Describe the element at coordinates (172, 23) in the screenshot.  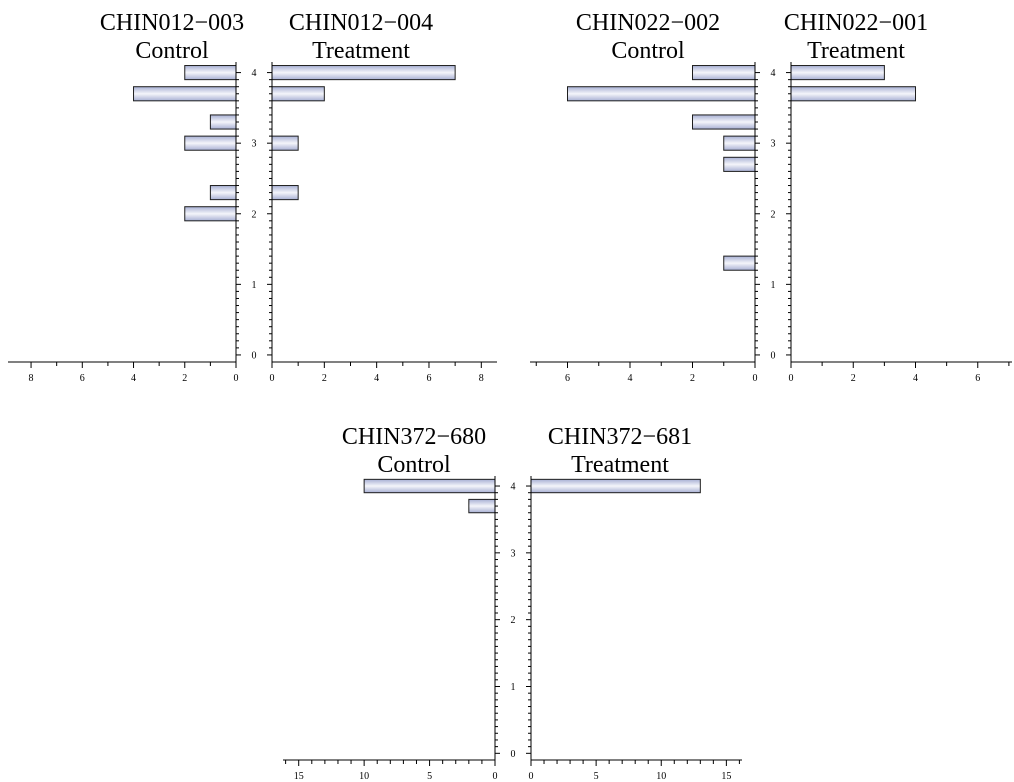
I see `panel-left-id-title: CHIN012−003` at that location.